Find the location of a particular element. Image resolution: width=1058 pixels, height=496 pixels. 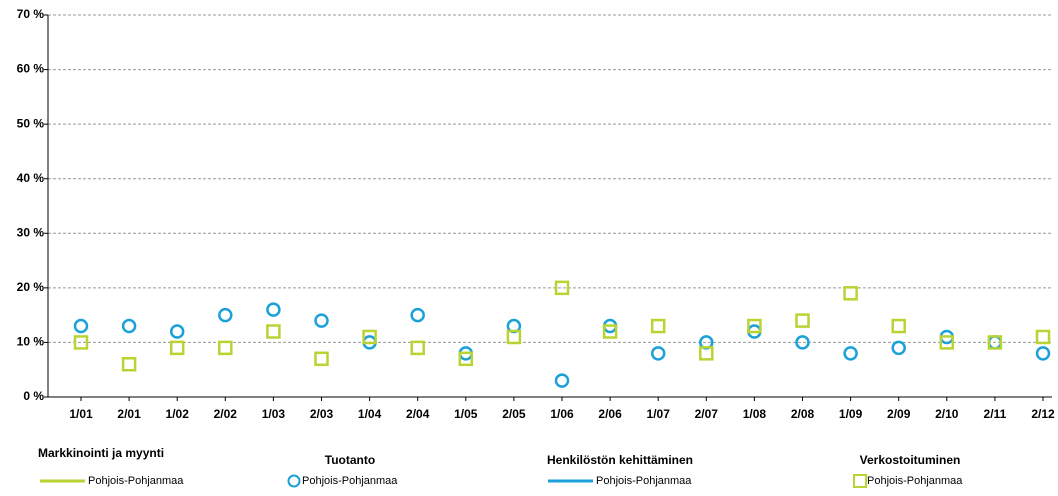

x-tick-label: 2/08 is located at coordinates (803, 414).